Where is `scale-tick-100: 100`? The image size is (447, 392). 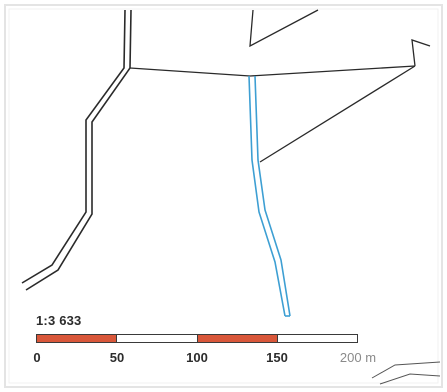 scale-tick-100: 100 is located at coordinates (197, 357).